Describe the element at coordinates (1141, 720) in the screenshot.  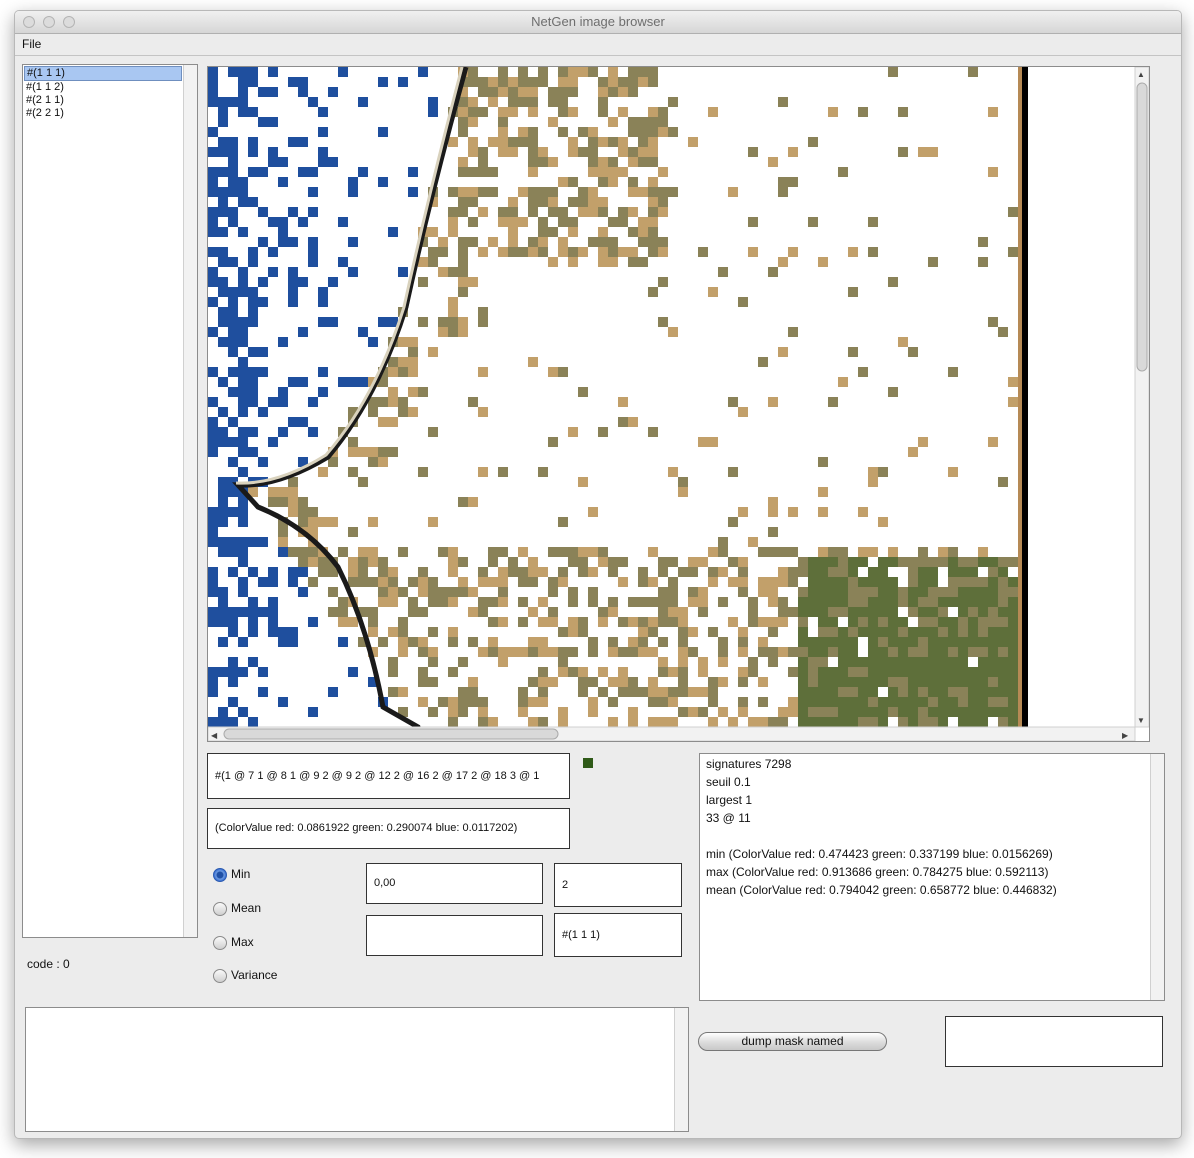
I see `scroll-down-icon: ▼` at that location.